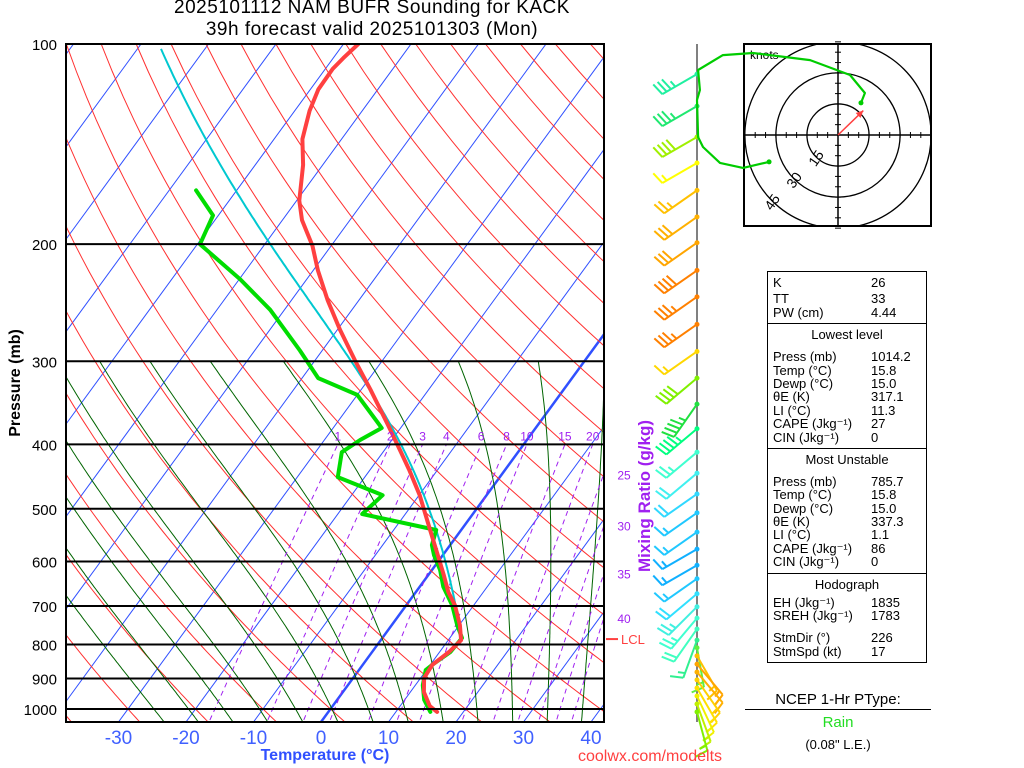 The image size is (1024, 768). I want to click on index-value: 15.0, so click(884, 508).